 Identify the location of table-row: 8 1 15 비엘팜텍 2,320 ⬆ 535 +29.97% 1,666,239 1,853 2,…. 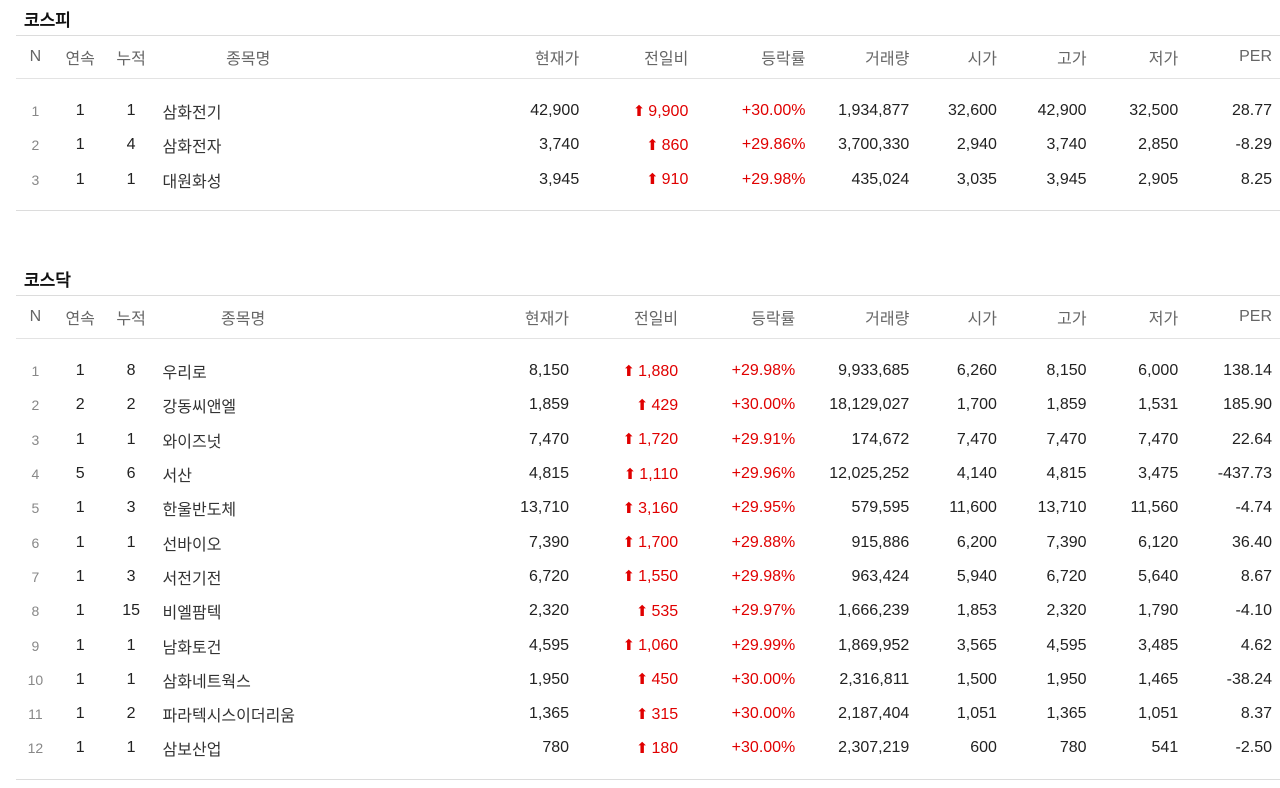
(648, 611).